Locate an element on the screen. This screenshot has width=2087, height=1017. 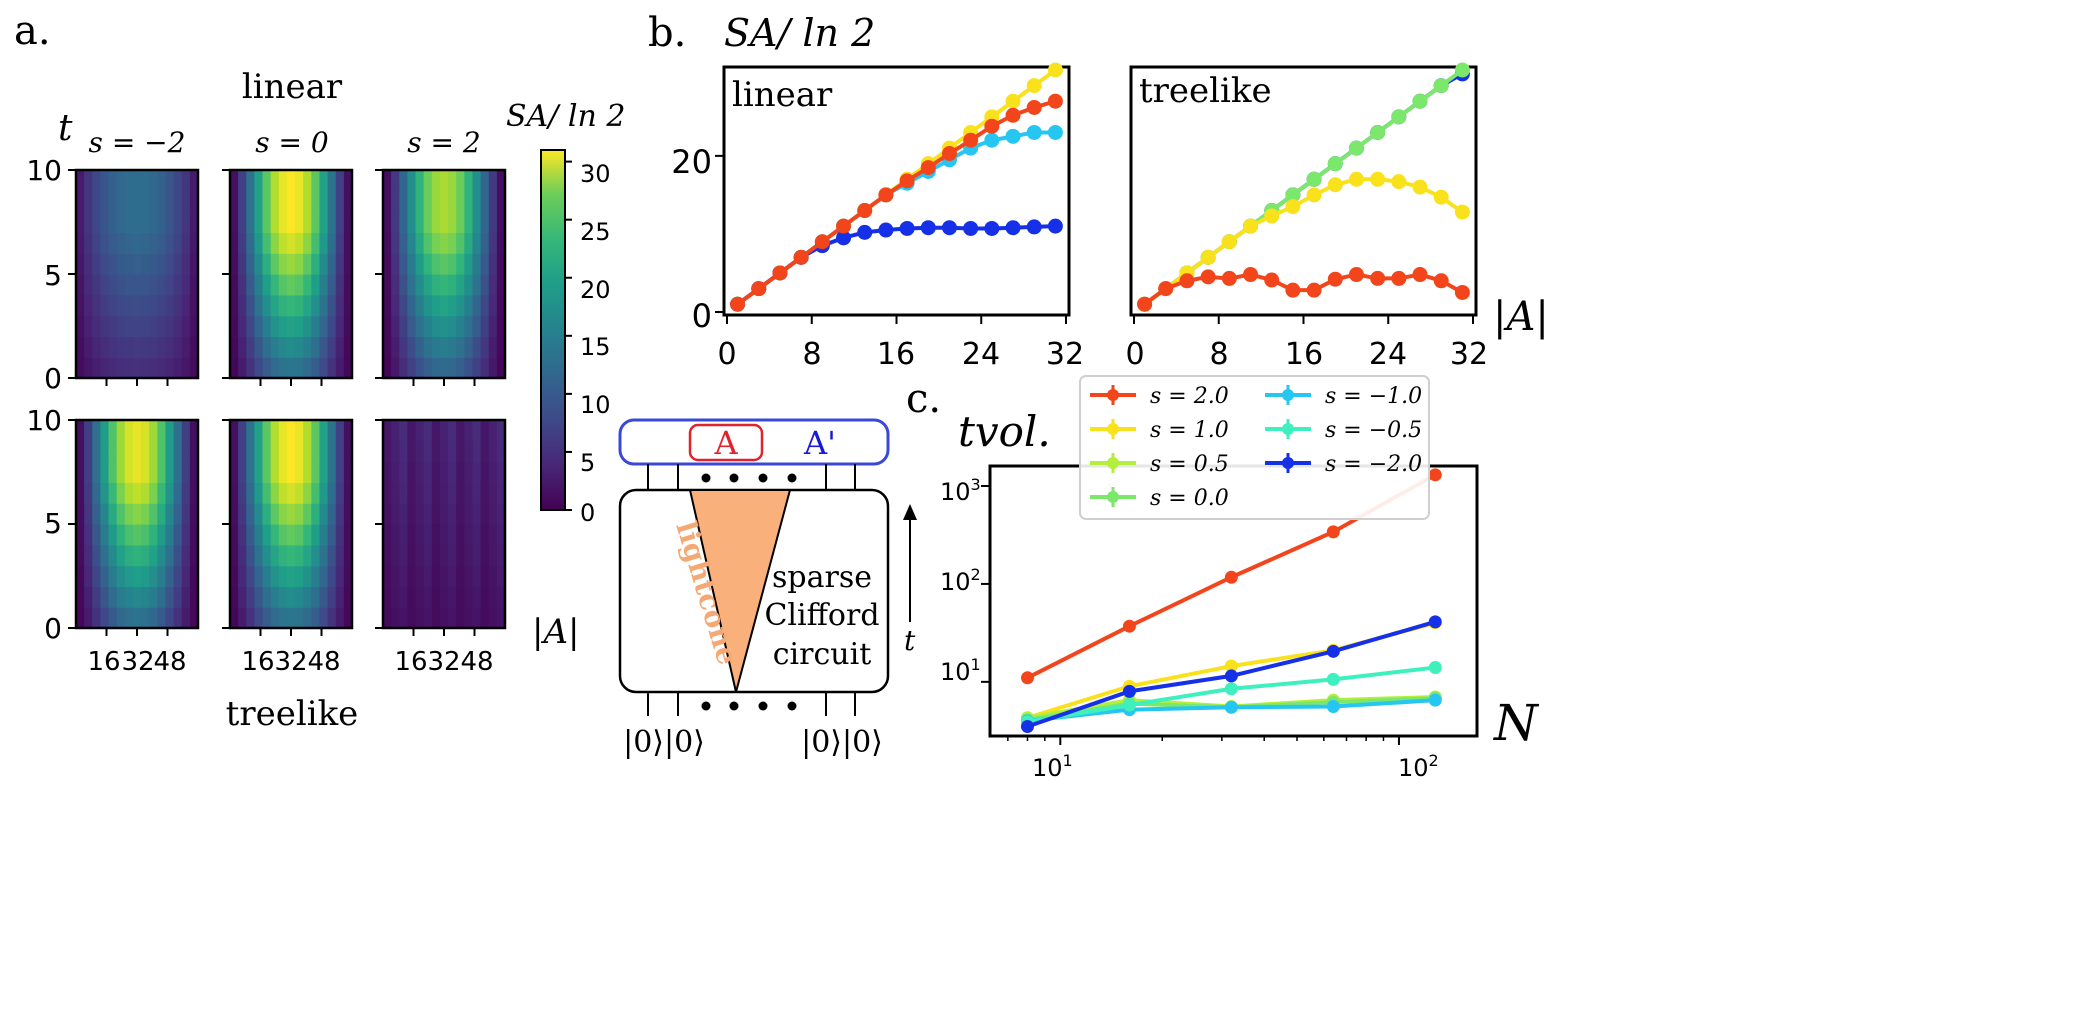
b-linear-series-blue is located at coordinates (896, 265).